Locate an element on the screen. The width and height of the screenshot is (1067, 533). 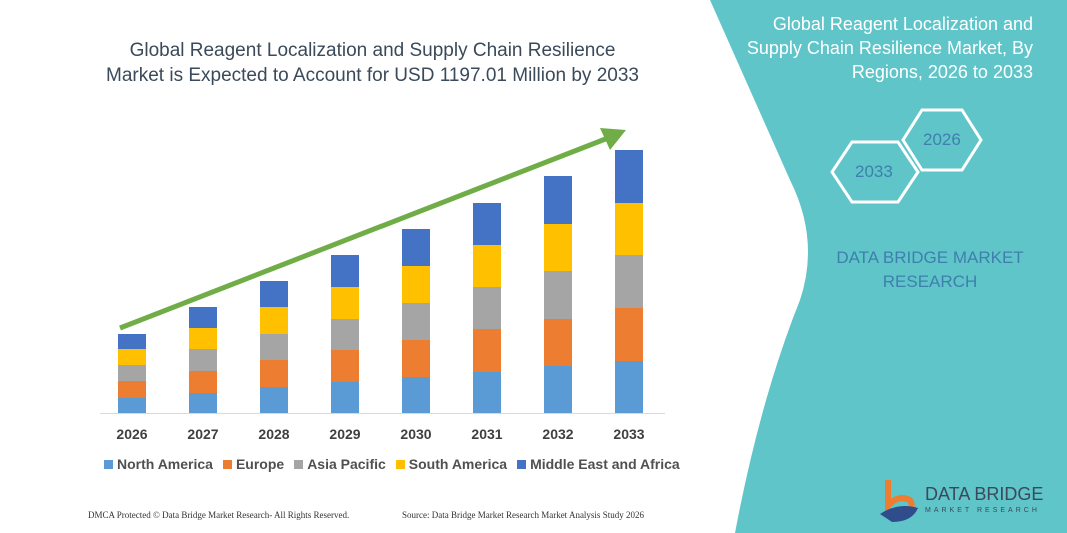
legend-label: Europe is located at coordinates (260, 464).